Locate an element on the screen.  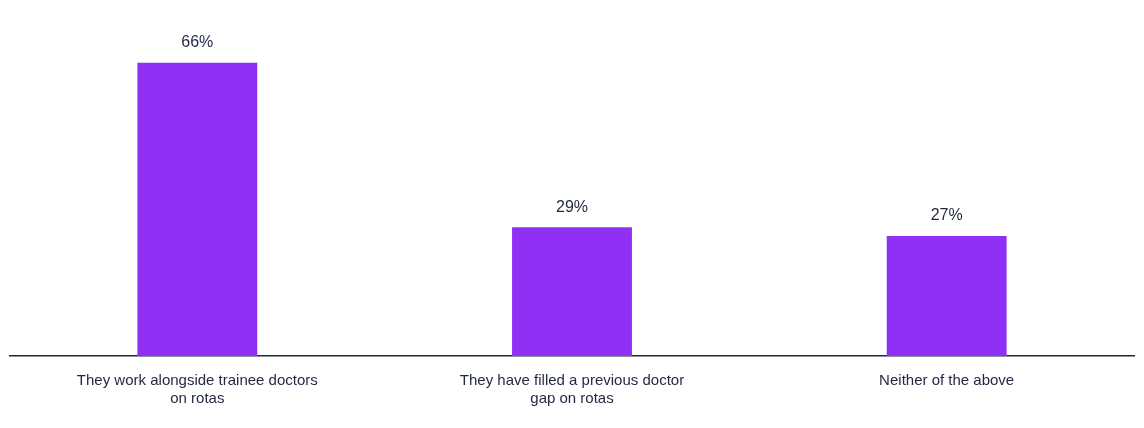
x-tick-label: They have filled a previous doctor gap on rotas is located at coordinates (572, 389).